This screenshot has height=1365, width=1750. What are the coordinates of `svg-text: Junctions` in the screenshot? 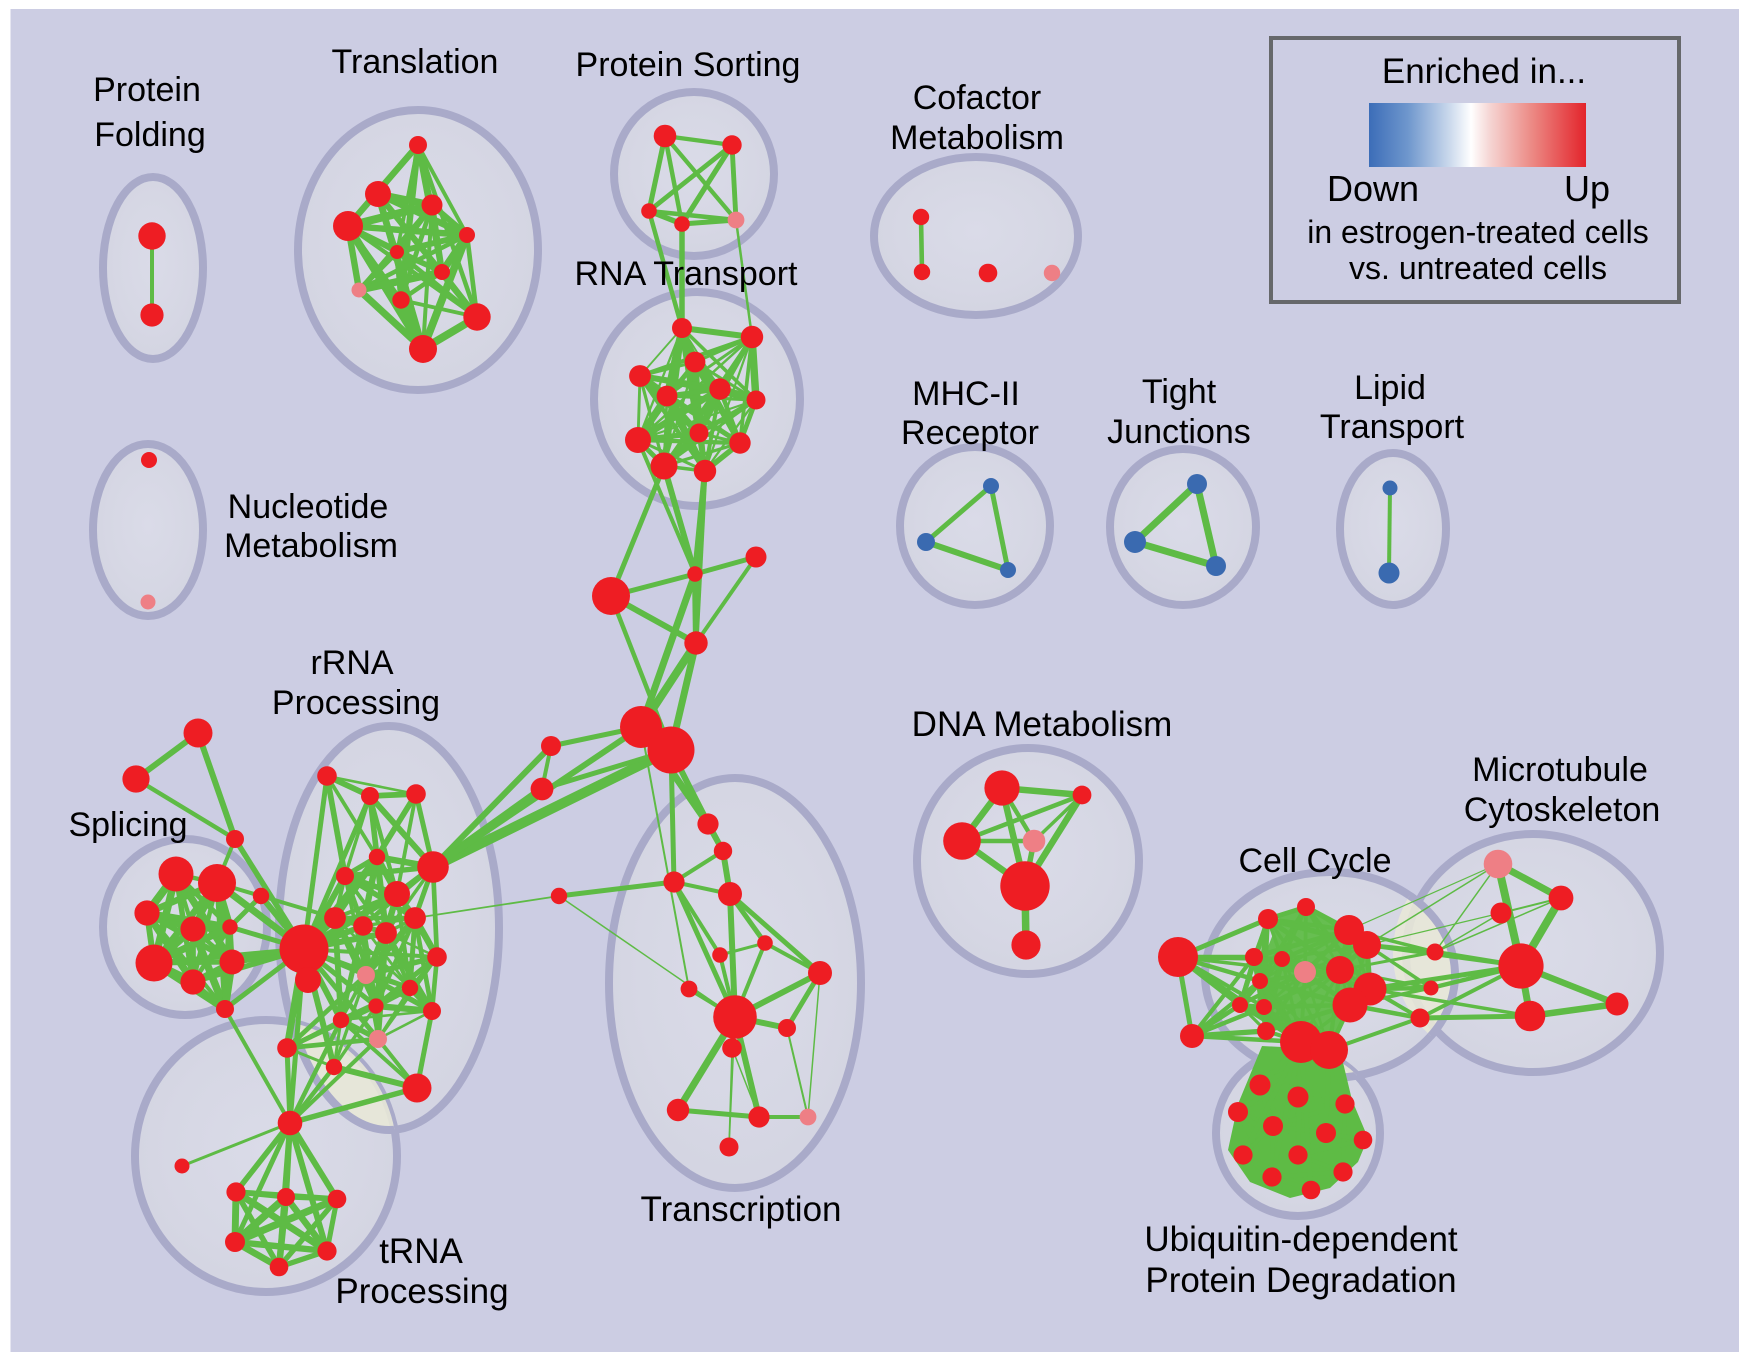 It's located at (1179, 432).